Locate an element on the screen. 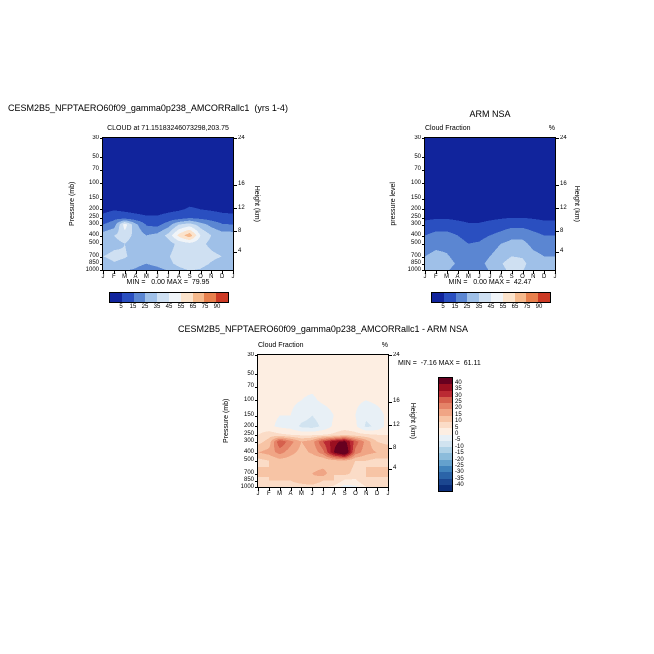  pressure-tick-label: 150 is located at coordinates (248, 415).